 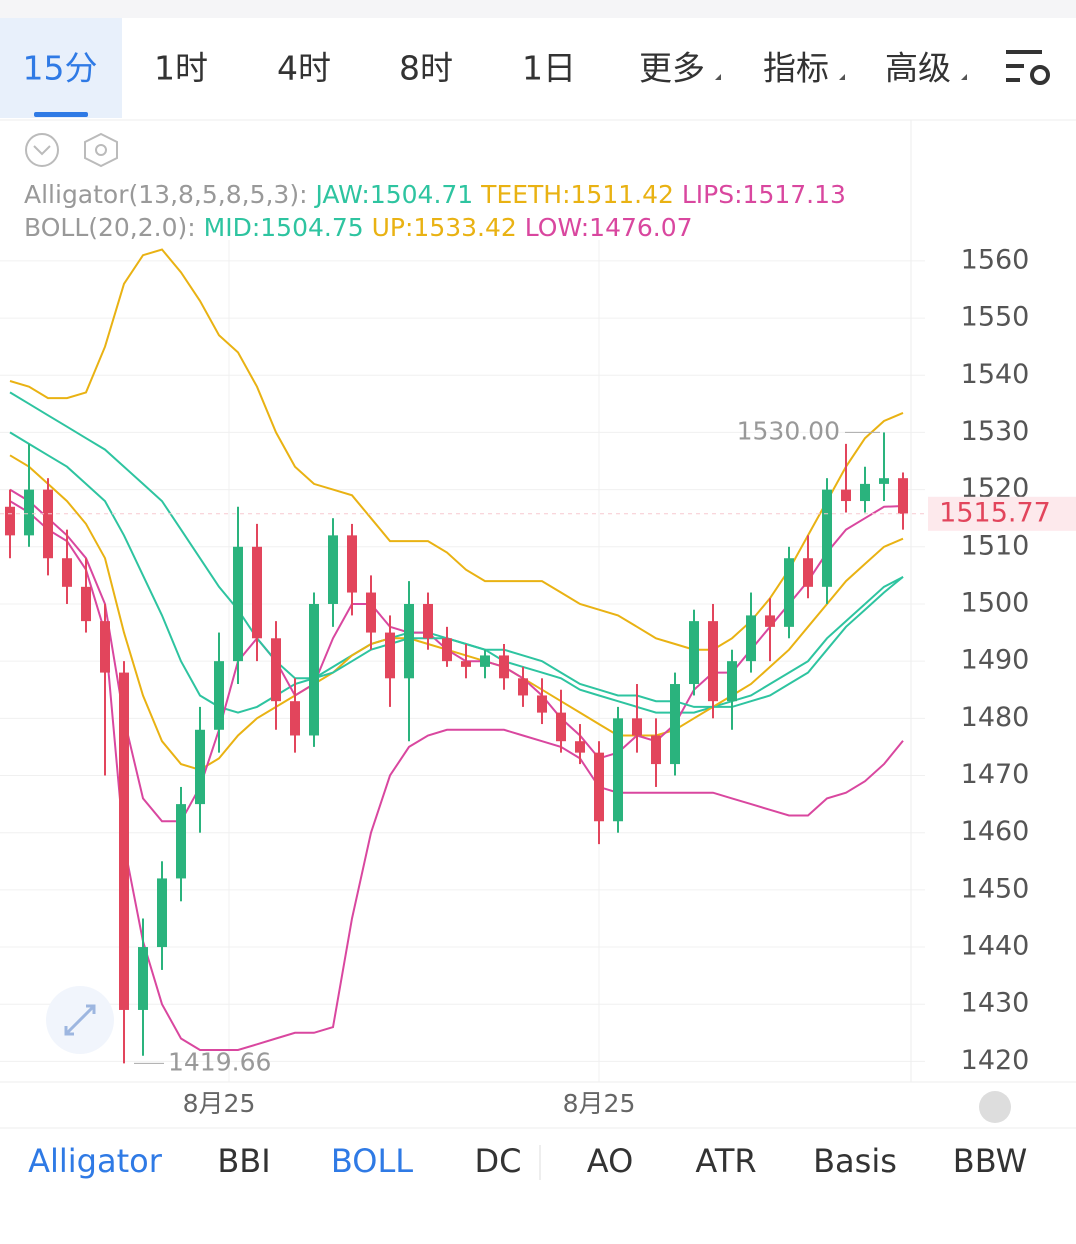 What do you see at coordinates (990, 1161) in the screenshot?
I see `indicator-tab: BBW` at bounding box center [990, 1161].